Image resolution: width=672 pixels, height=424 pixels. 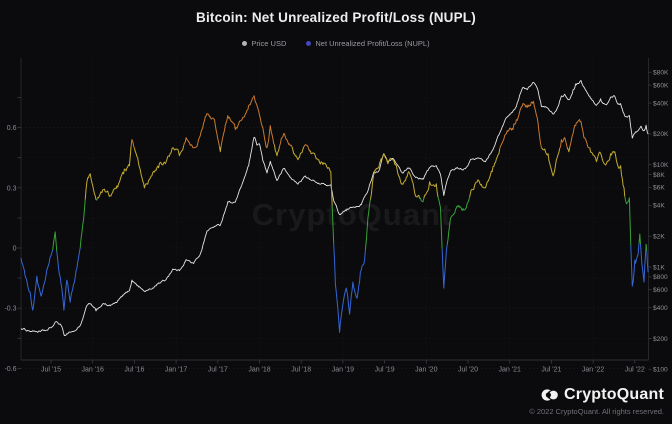 What do you see at coordinates (309, 43) in the screenshot?
I see `legend-swatch-nupl-icon` at bounding box center [309, 43].